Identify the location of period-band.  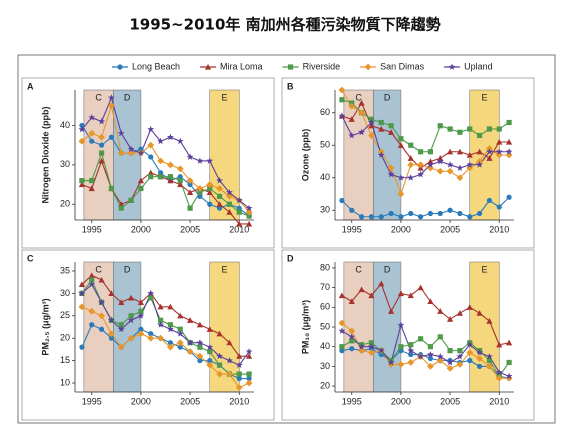
(387, 155).